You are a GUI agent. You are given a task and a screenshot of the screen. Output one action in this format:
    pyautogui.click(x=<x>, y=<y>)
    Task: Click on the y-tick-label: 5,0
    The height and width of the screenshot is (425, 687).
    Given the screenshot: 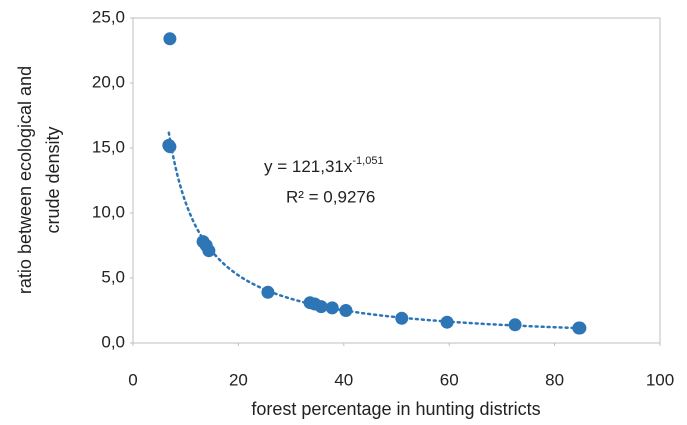 What is the action you would take?
    pyautogui.click(x=113, y=276)
    